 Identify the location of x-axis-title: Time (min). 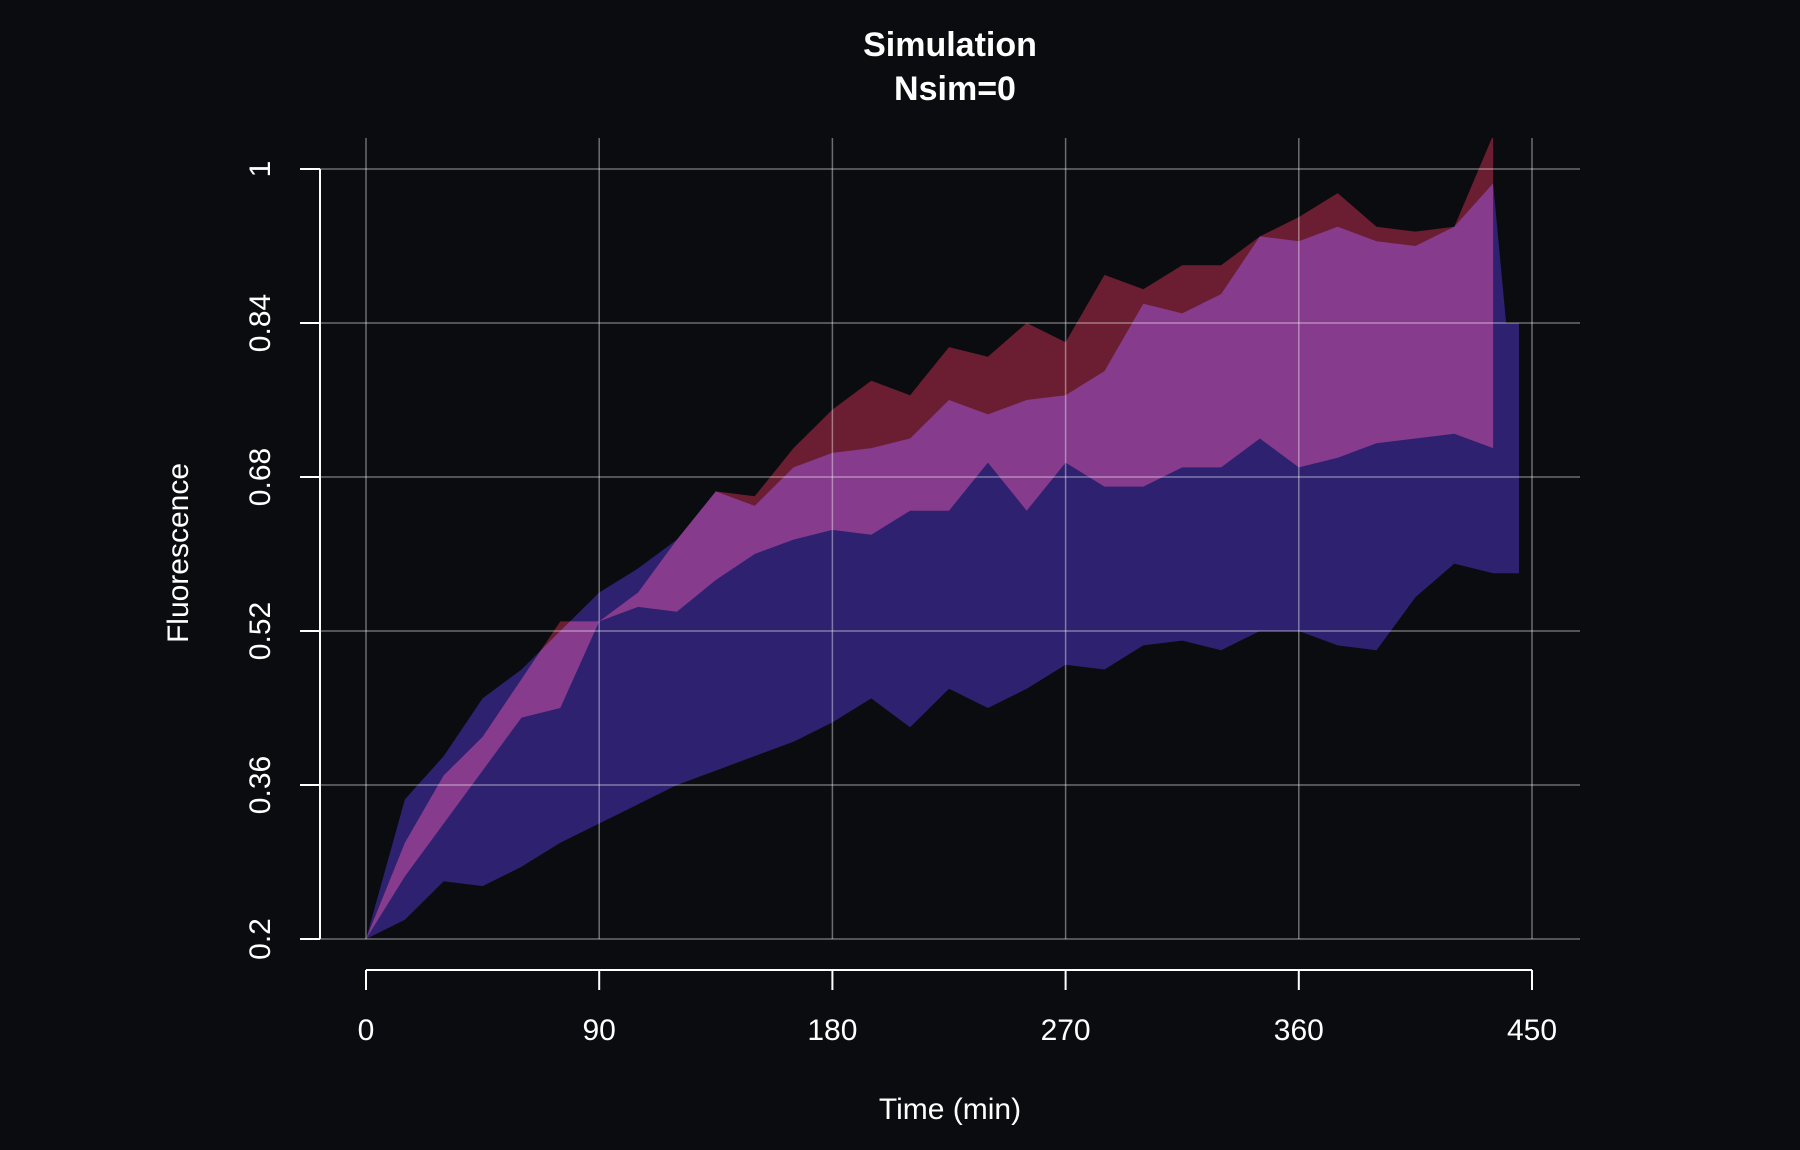
(950, 1109).